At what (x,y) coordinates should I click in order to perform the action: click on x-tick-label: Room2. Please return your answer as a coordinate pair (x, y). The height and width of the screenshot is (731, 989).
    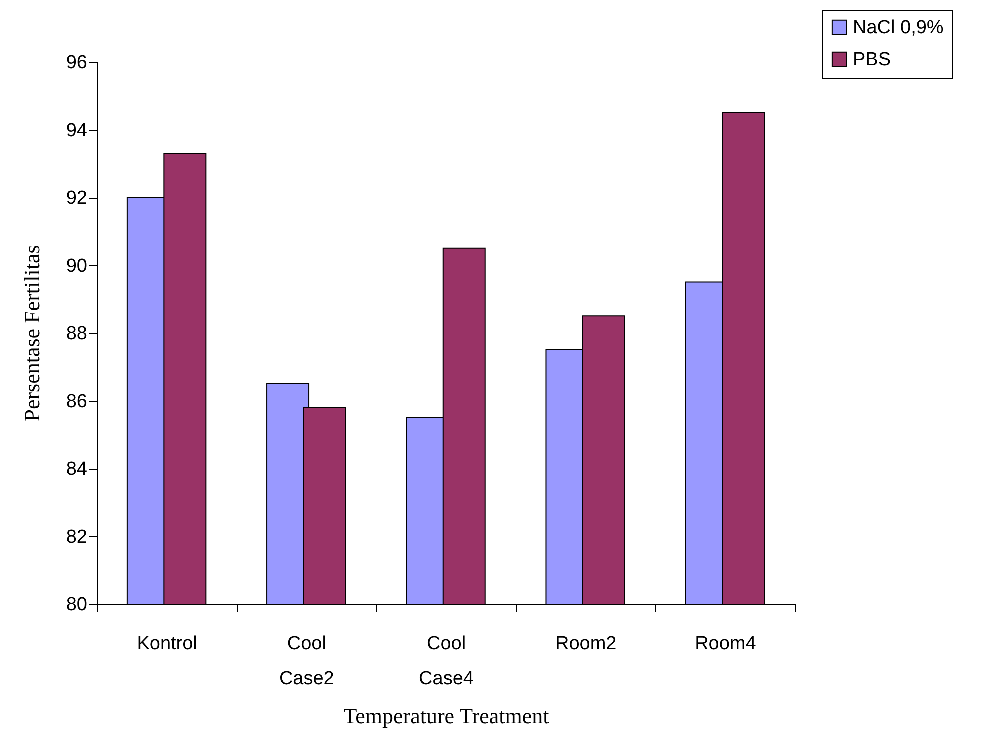
    Looking at the image, I should click on (586, 644).